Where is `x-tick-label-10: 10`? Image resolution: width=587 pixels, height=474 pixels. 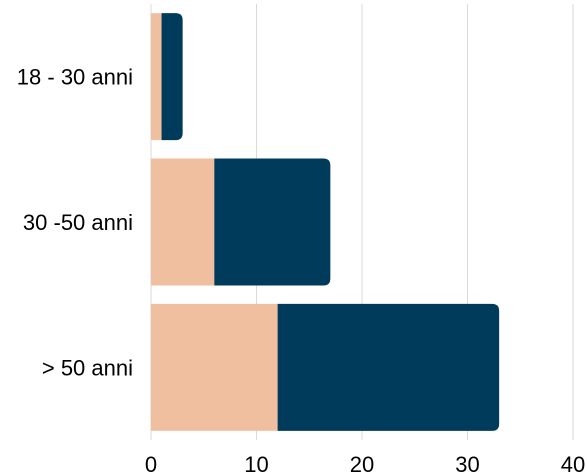
x-tick-label-10: 10 is located at coordinates (256, 463).